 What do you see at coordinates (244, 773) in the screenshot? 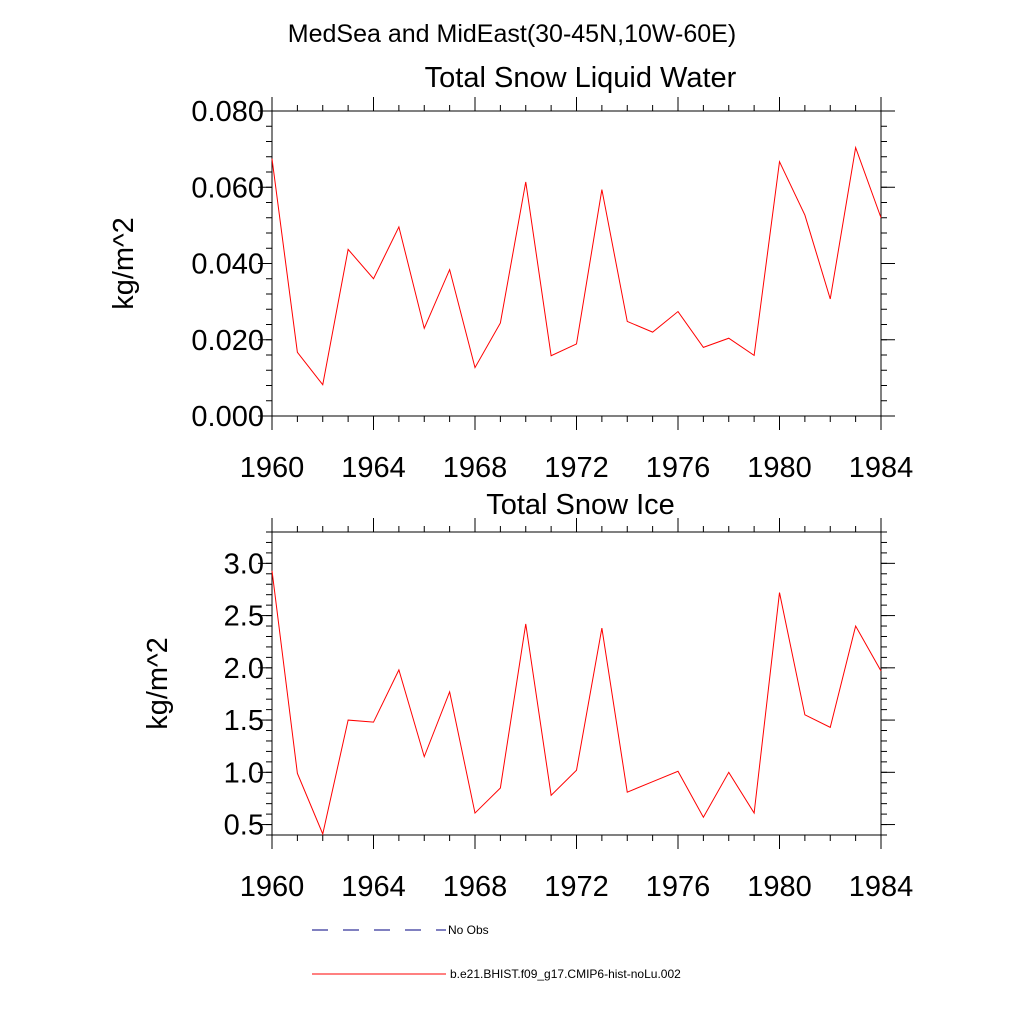
I see `y-tick-label: 1.0` at bounding box center [244, 773].